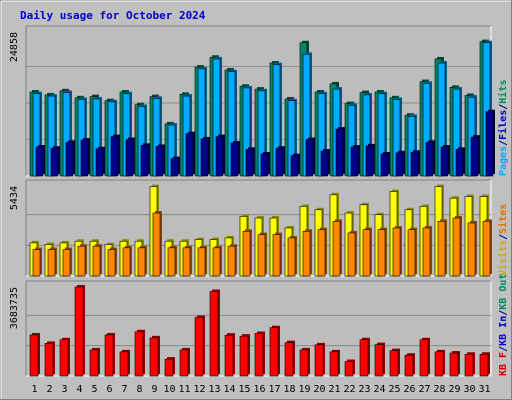 The width and height of the screenshot is (512, 400). I want to click on legend-files: Files, so click(503, 125).